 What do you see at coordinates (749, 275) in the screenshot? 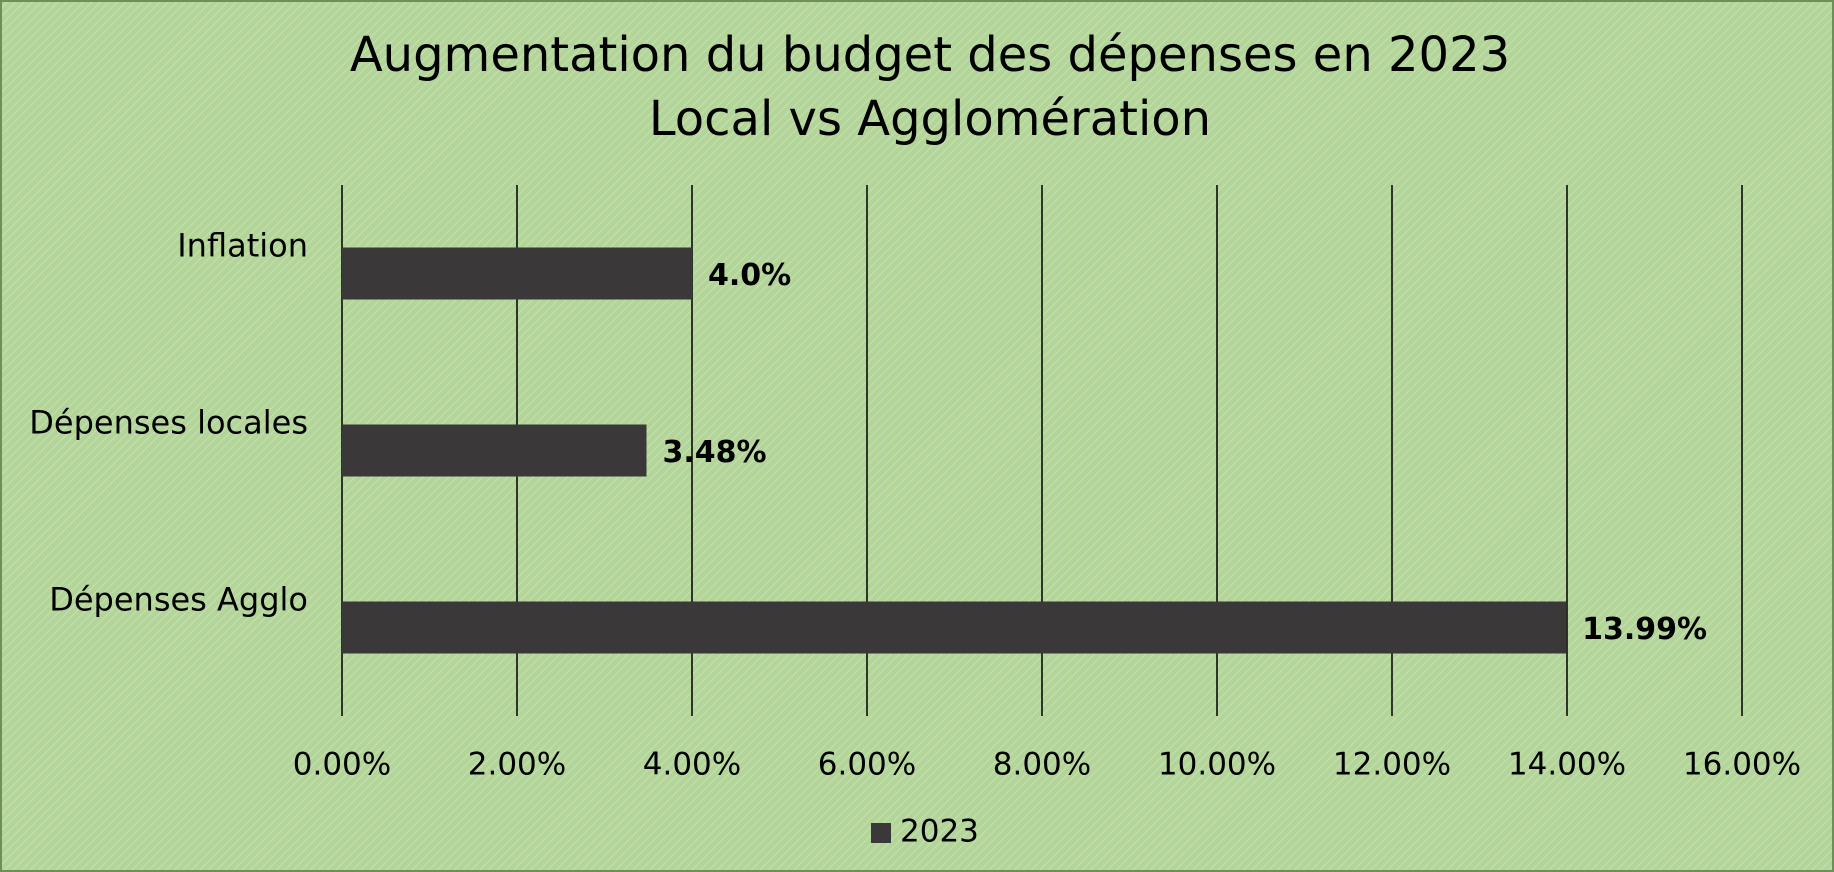
I see `data-label: 4.0%` at bounding box center [749, 275].